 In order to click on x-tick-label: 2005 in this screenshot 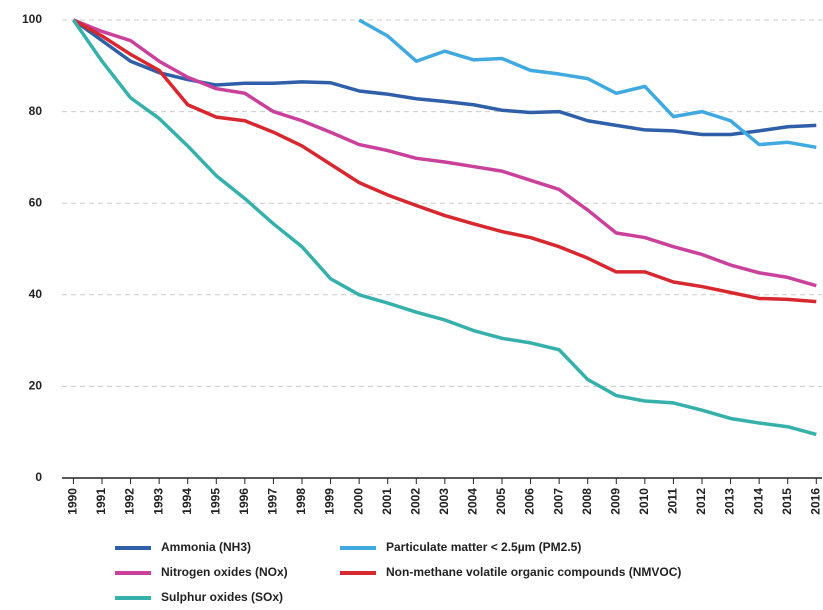, I will do `click(501, 501)`.